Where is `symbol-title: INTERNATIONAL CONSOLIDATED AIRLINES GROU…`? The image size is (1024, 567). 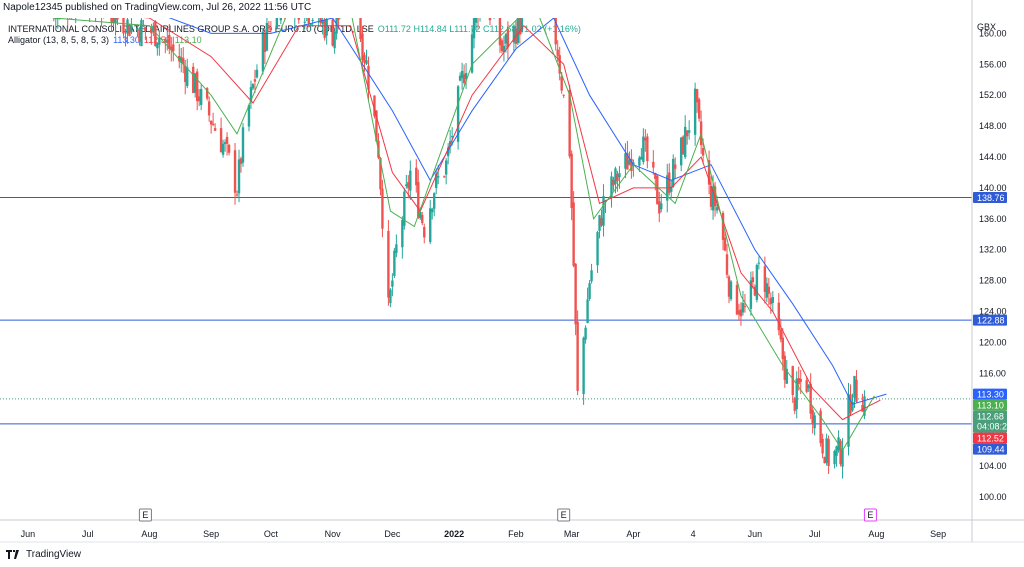
symbol-title: INTERNATIONAL CONSOLIDATED AIRLINES GROU… is located at coordinates (191, 29).